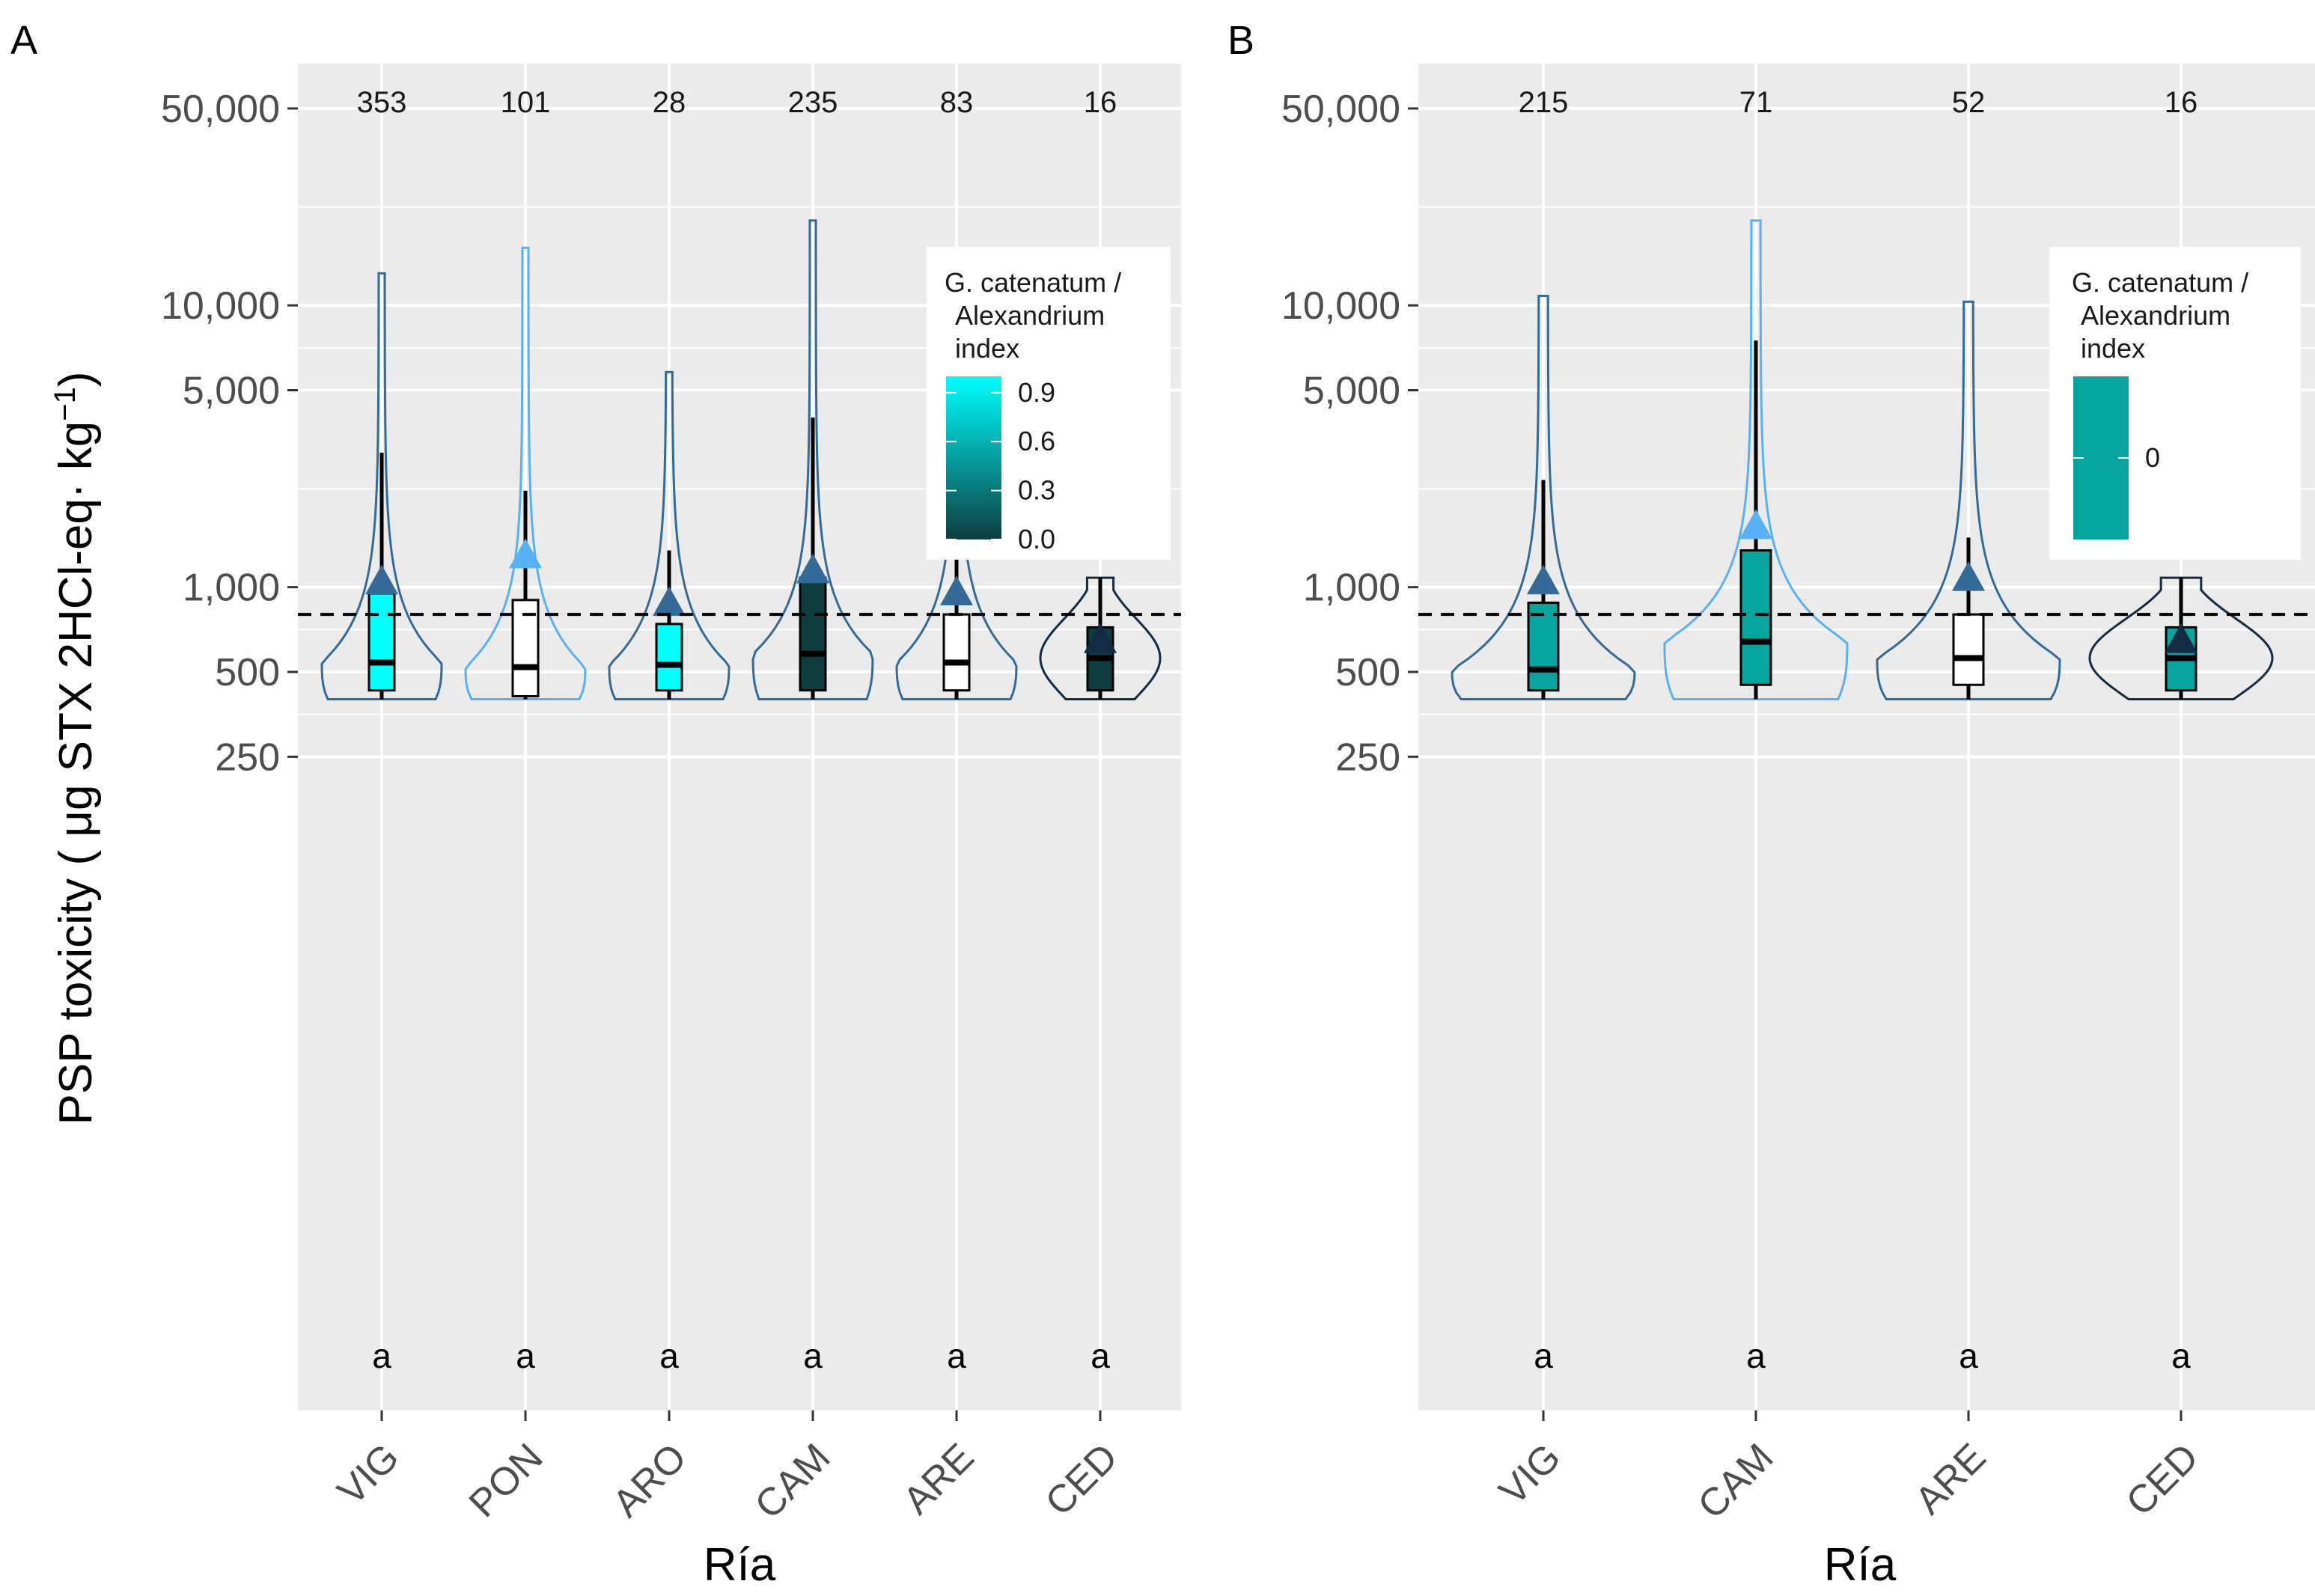  I want to click on category-group-are: 83 a, so click(956, 730).